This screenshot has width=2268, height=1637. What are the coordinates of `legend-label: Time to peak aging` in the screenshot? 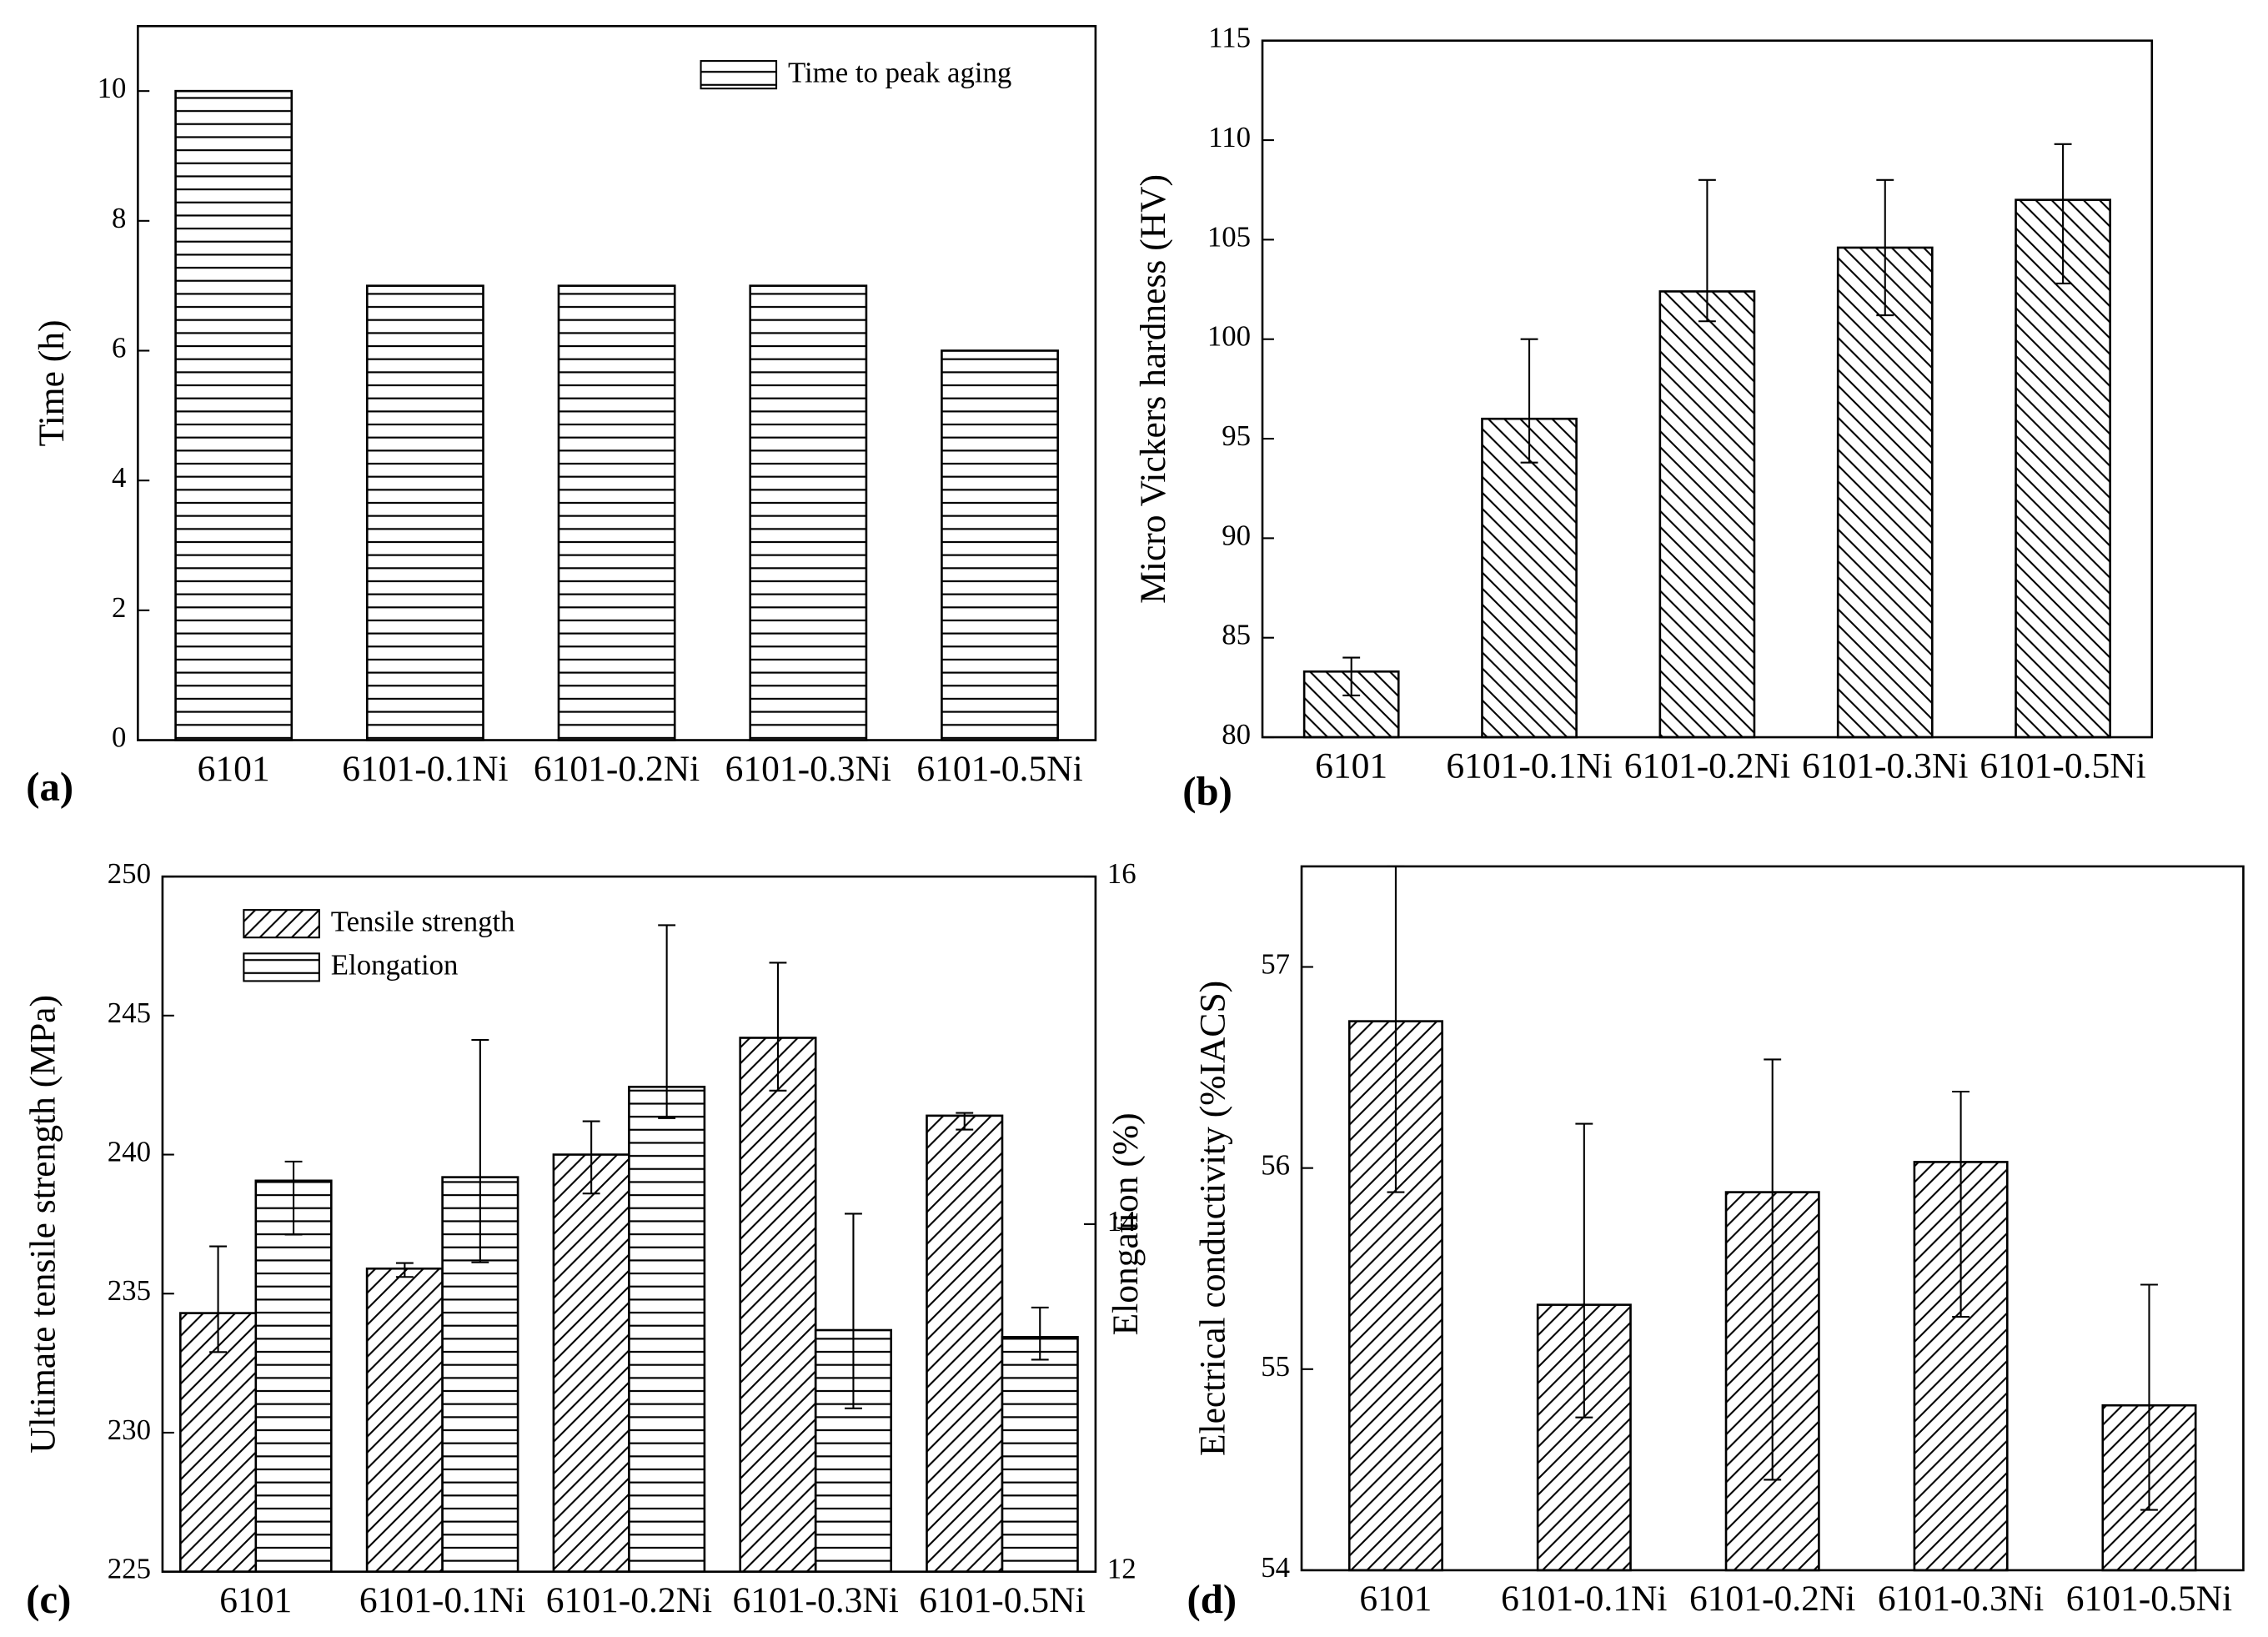 It's located at (899, 72).